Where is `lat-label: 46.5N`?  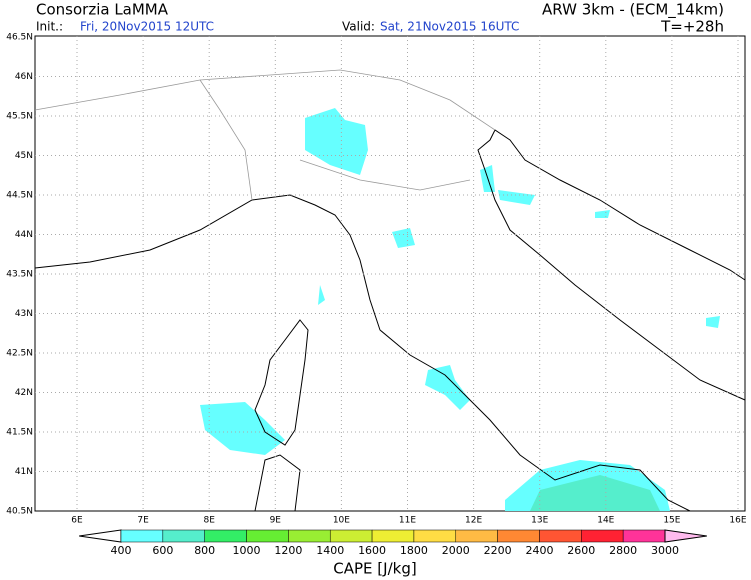
lat-label: 46.5N is located at coordinates (19, 38).